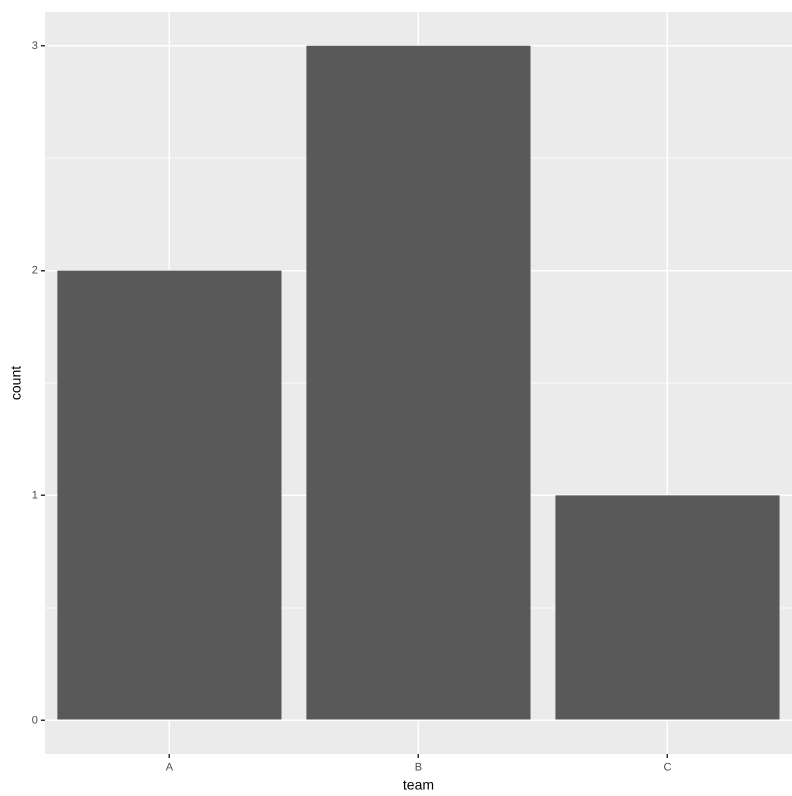 This screenshot has width=792, height=796. What do you see at coordinates (35, 270) in the screenshot?
I see `y-tick-label: 2` at bounding box center [35, 270].